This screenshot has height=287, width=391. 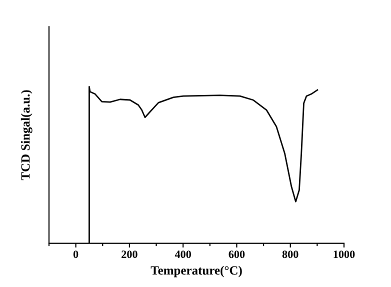 What do you see at coordinates (75, 254) in the screenshot?
I see `x-tick-label: 0` at bounding box center [75, 254].